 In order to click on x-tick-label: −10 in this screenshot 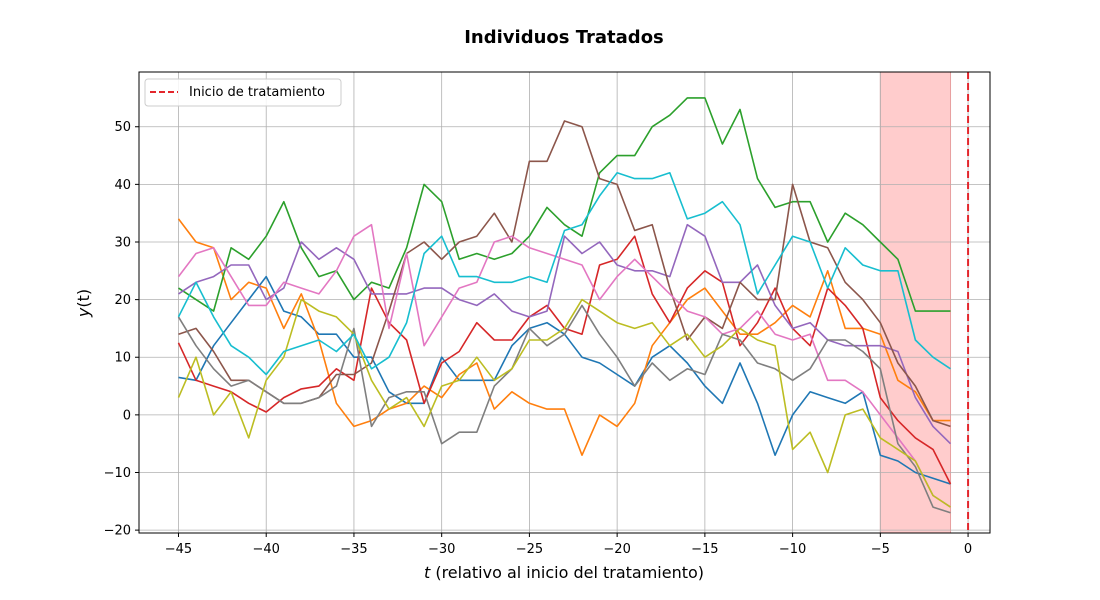, I will do `click(792, 549)`.